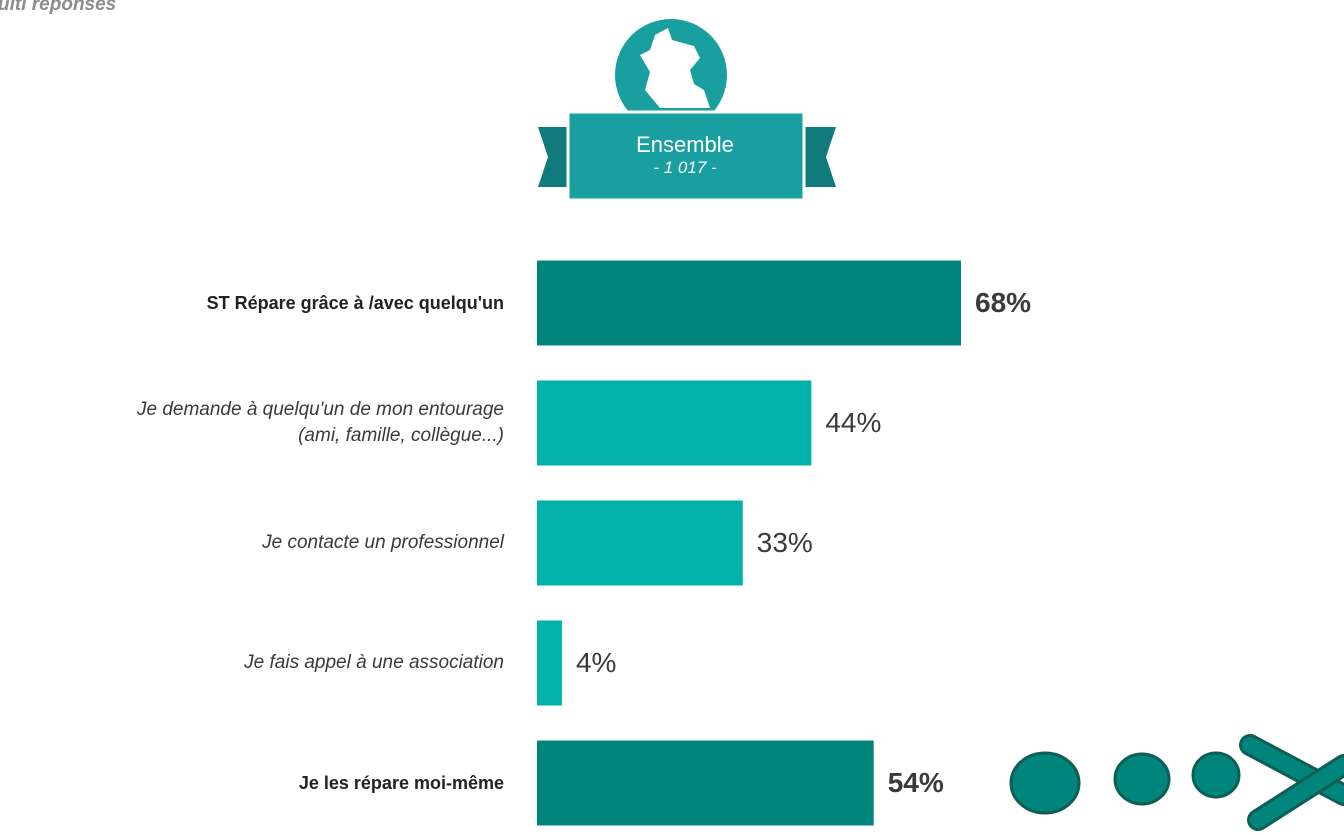 This screenshot has width=1344, height=835. What do you see at coordinates (915, 782) in the screenshot?
I see `value-label: 54%` at bounding box center [915, 782].